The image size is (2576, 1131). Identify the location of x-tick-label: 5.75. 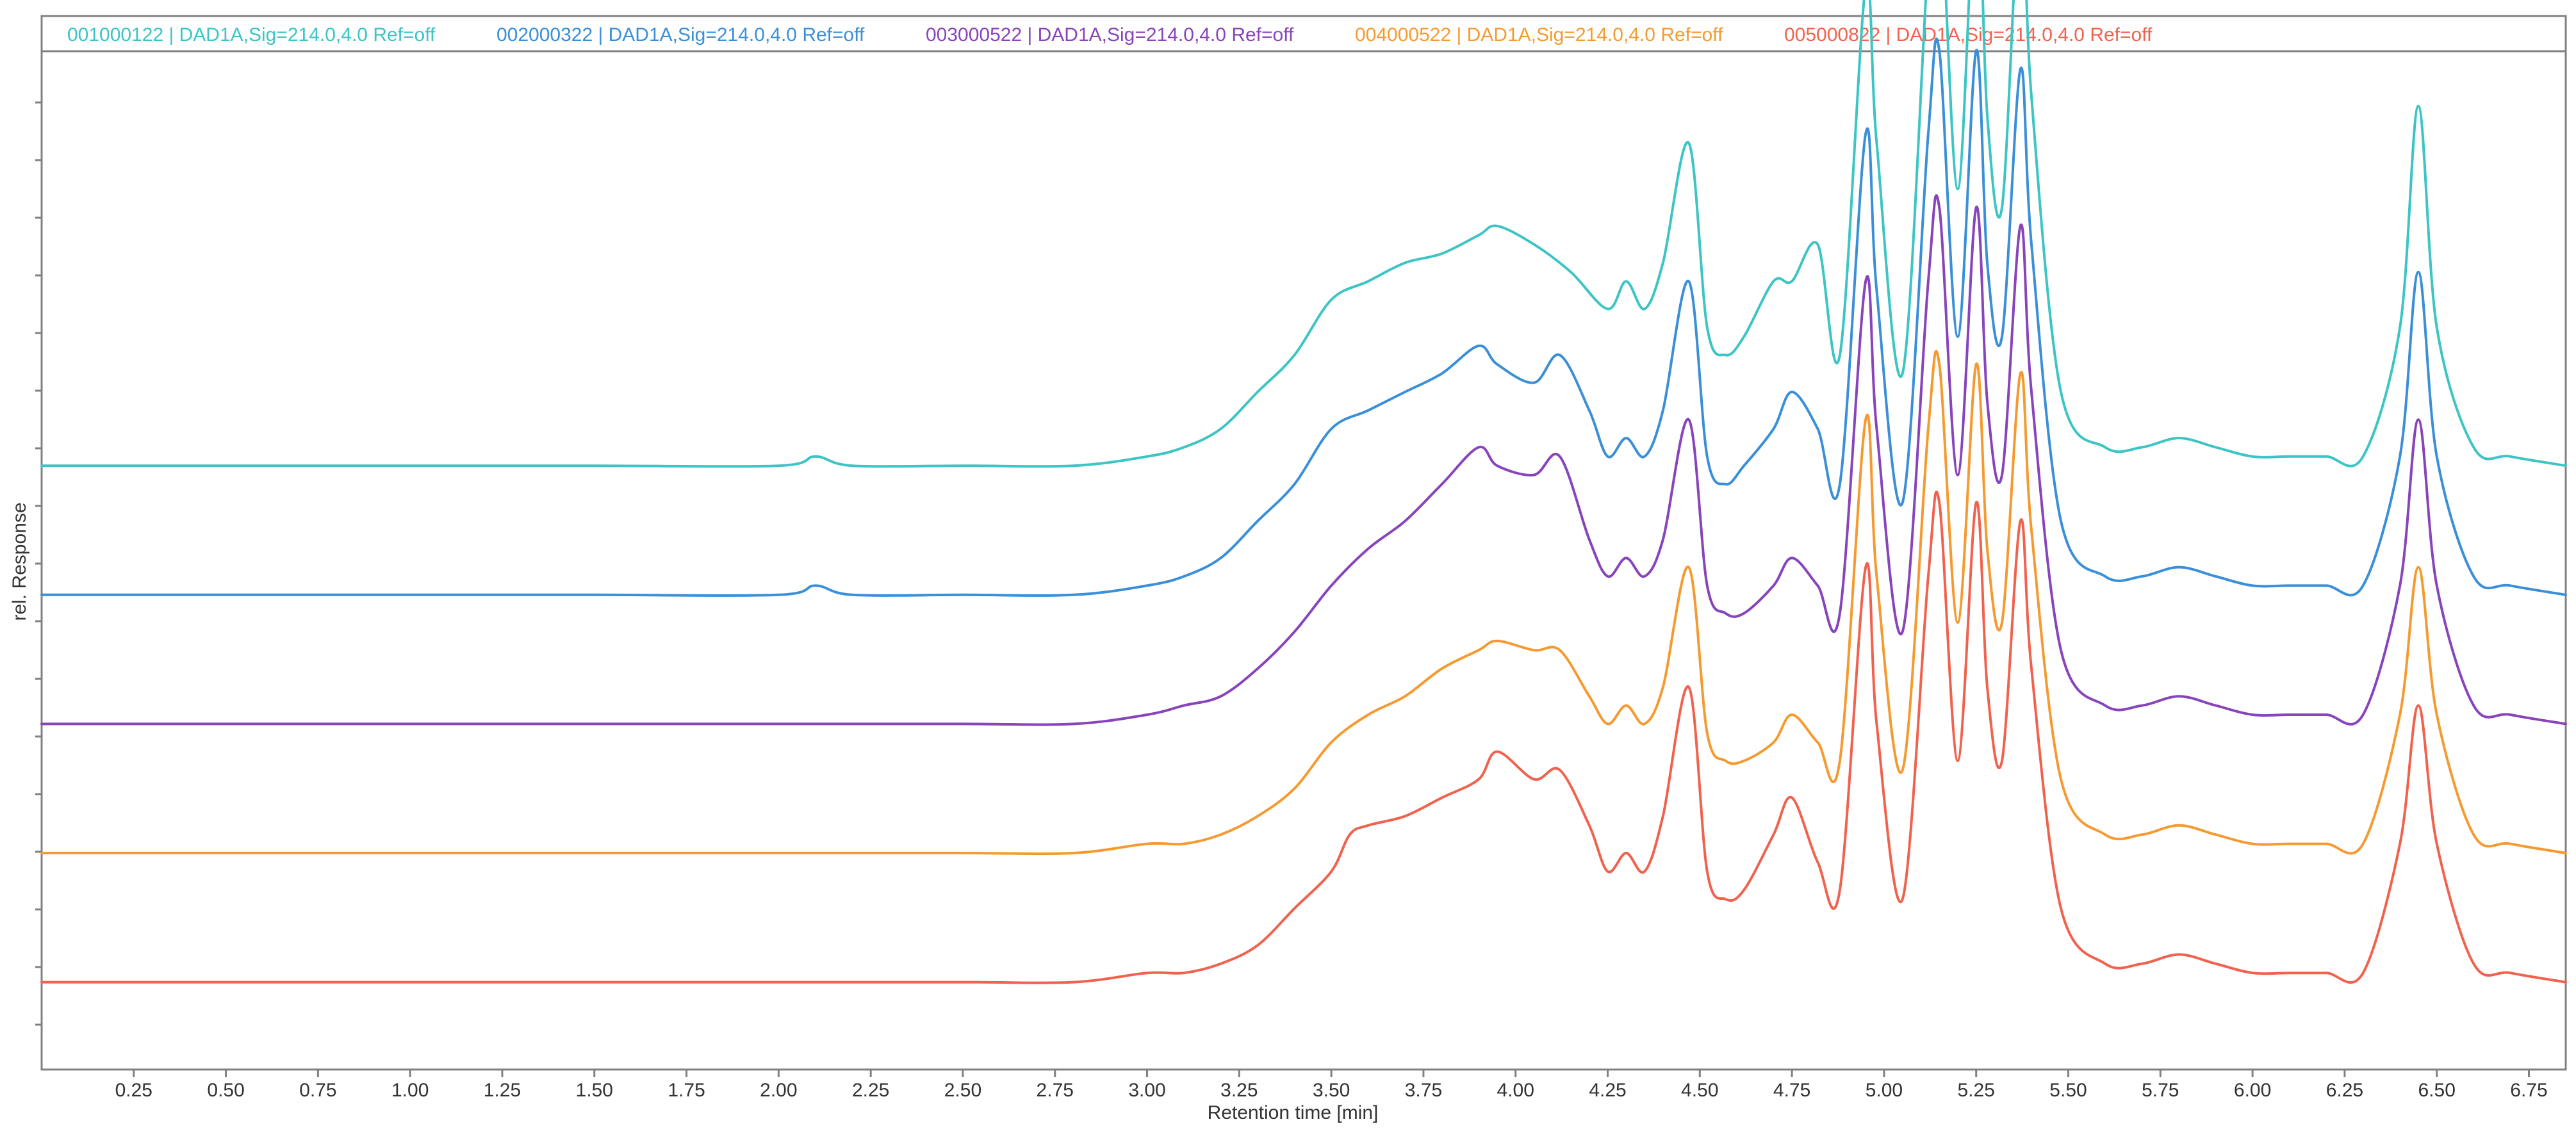
(2160, 1090).